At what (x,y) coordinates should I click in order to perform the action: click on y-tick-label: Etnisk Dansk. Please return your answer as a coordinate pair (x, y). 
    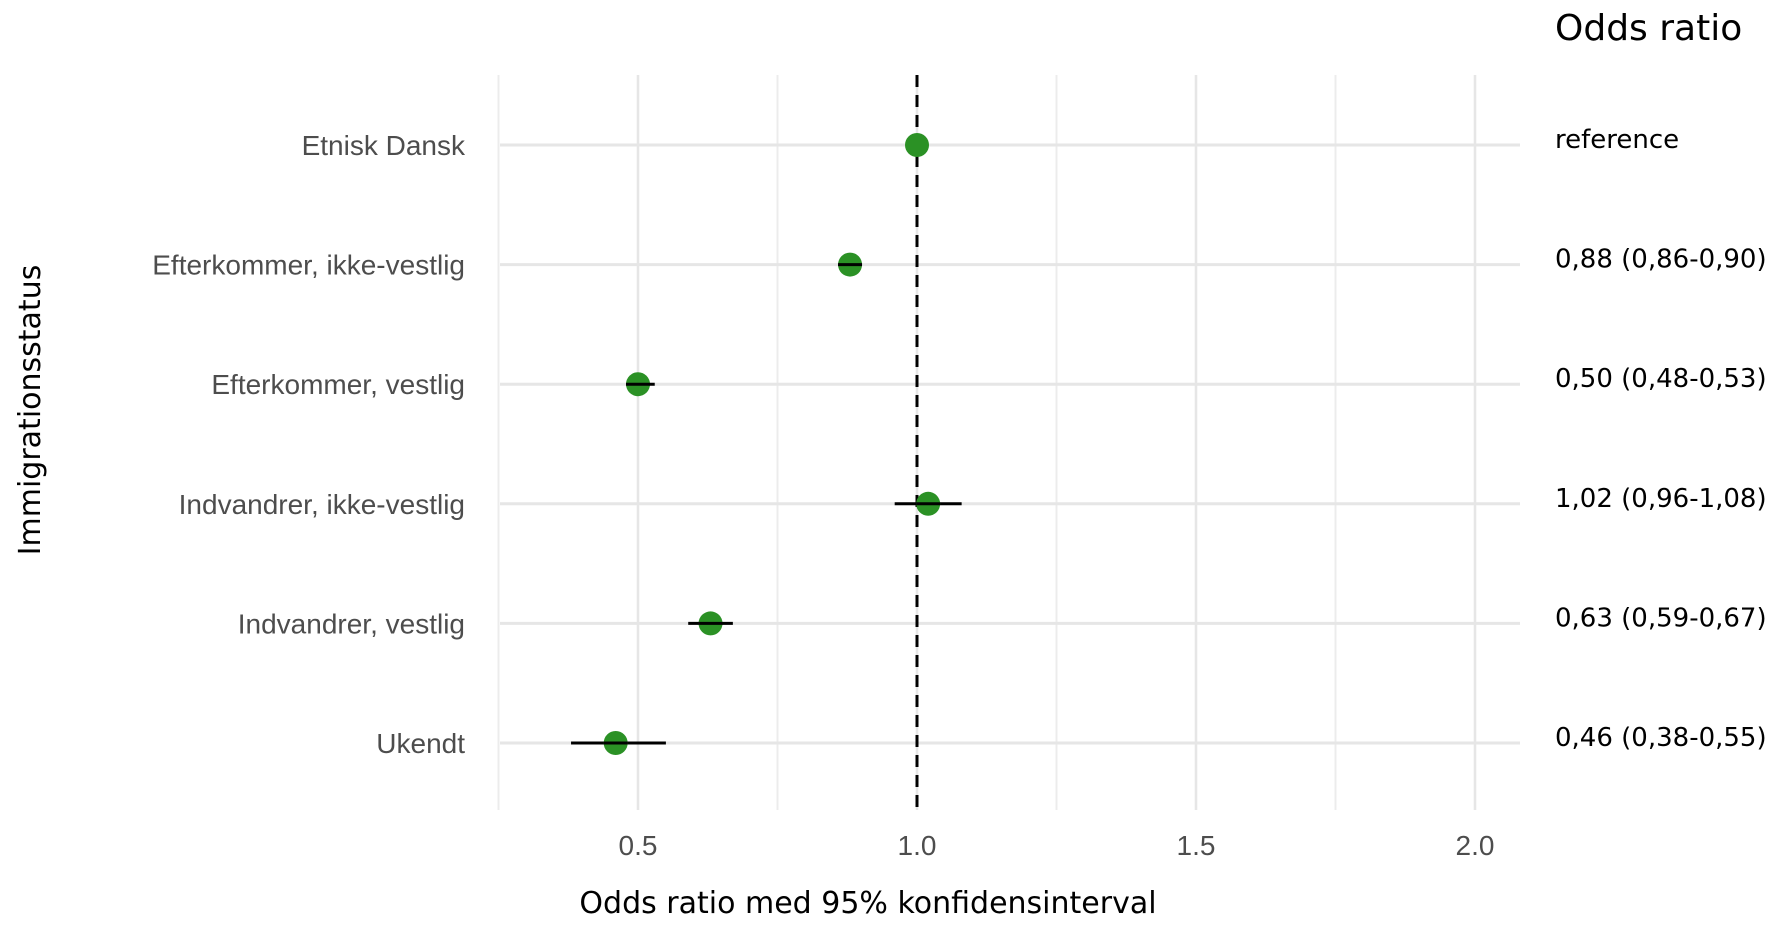
    Looking at the image, I should click on (384, 145).